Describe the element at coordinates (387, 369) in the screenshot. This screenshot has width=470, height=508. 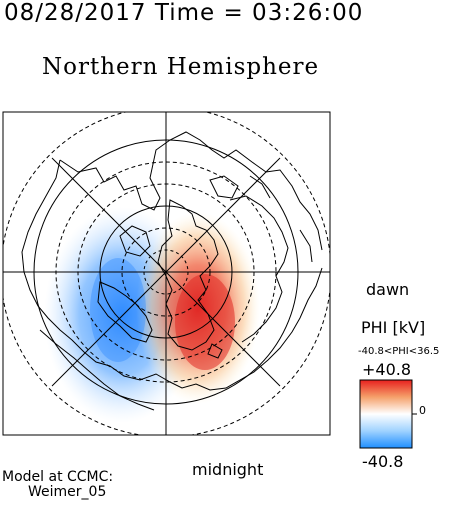
I see `colorbar-max-label: +40.8` at that location.